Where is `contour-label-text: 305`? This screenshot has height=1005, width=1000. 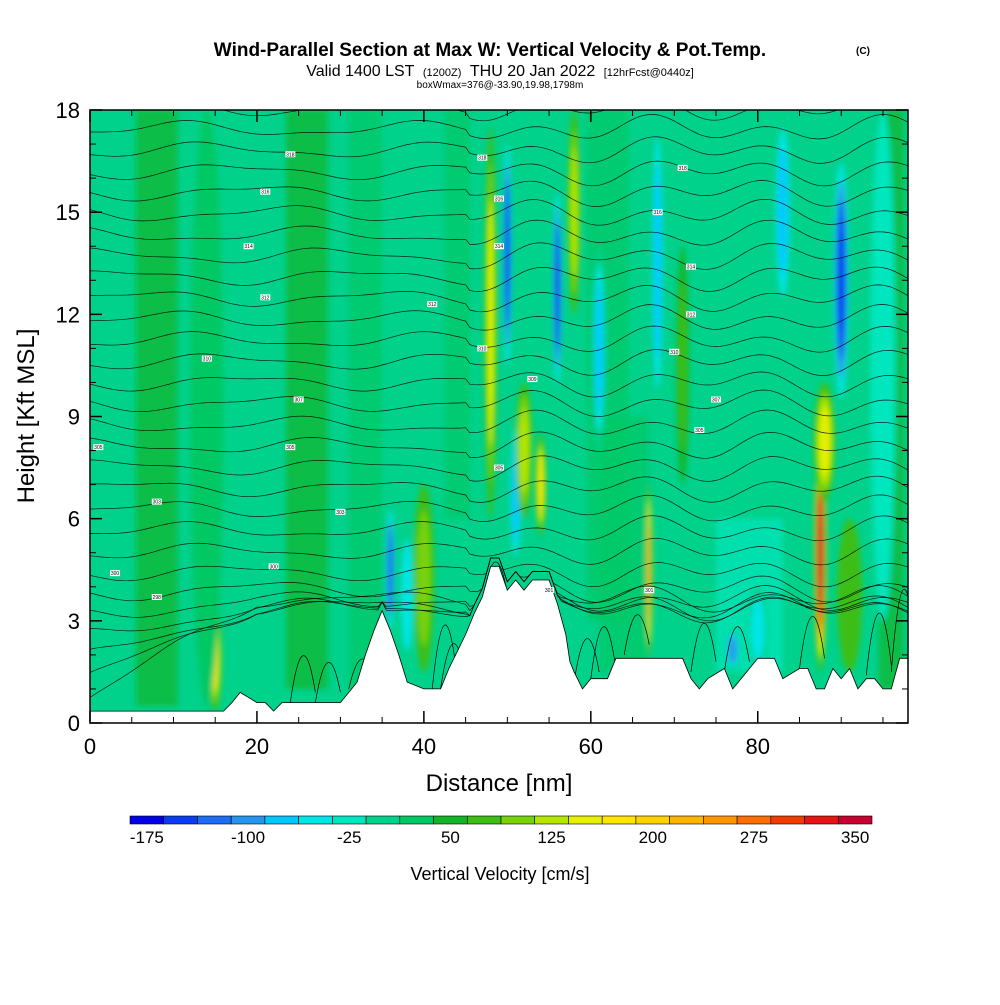 contour-label-text: 305 is located at coordinates (699, 431).